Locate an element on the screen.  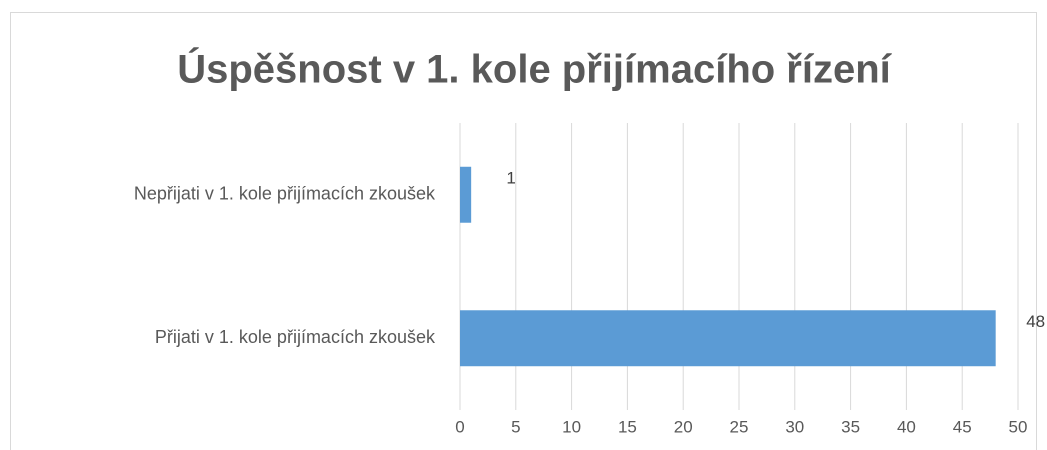
x-tick-label: 35 is located at coordinates (850, 426).